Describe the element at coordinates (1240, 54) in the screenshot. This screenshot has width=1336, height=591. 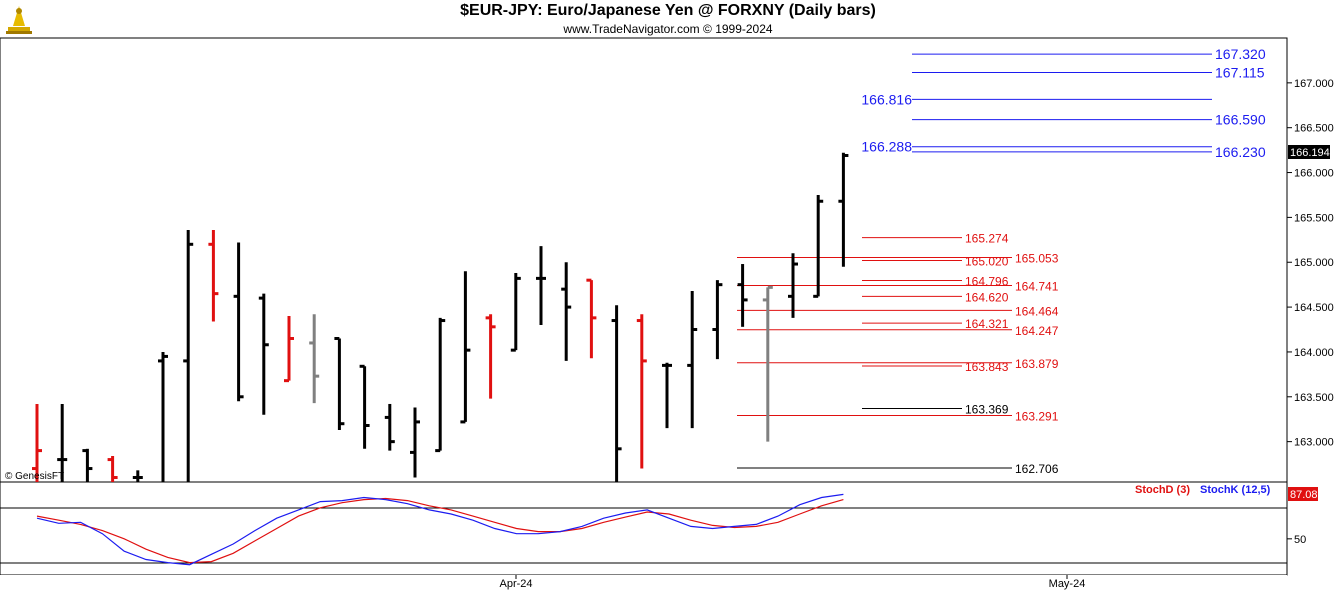
I see `price-level-label: 167.320` at that location.